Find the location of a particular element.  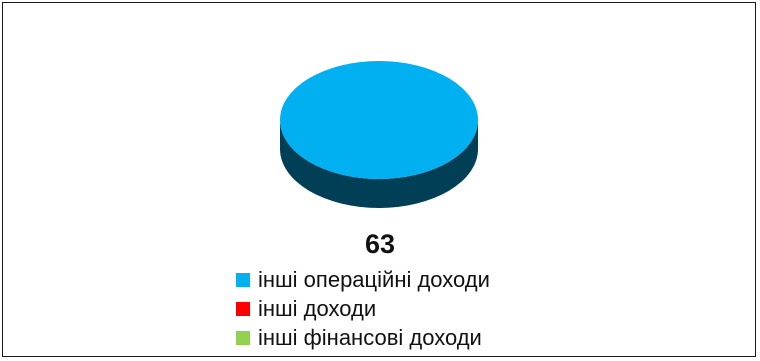

legend-item-financial-income: інші фінансові доходи is located at coordinates (363, 337).